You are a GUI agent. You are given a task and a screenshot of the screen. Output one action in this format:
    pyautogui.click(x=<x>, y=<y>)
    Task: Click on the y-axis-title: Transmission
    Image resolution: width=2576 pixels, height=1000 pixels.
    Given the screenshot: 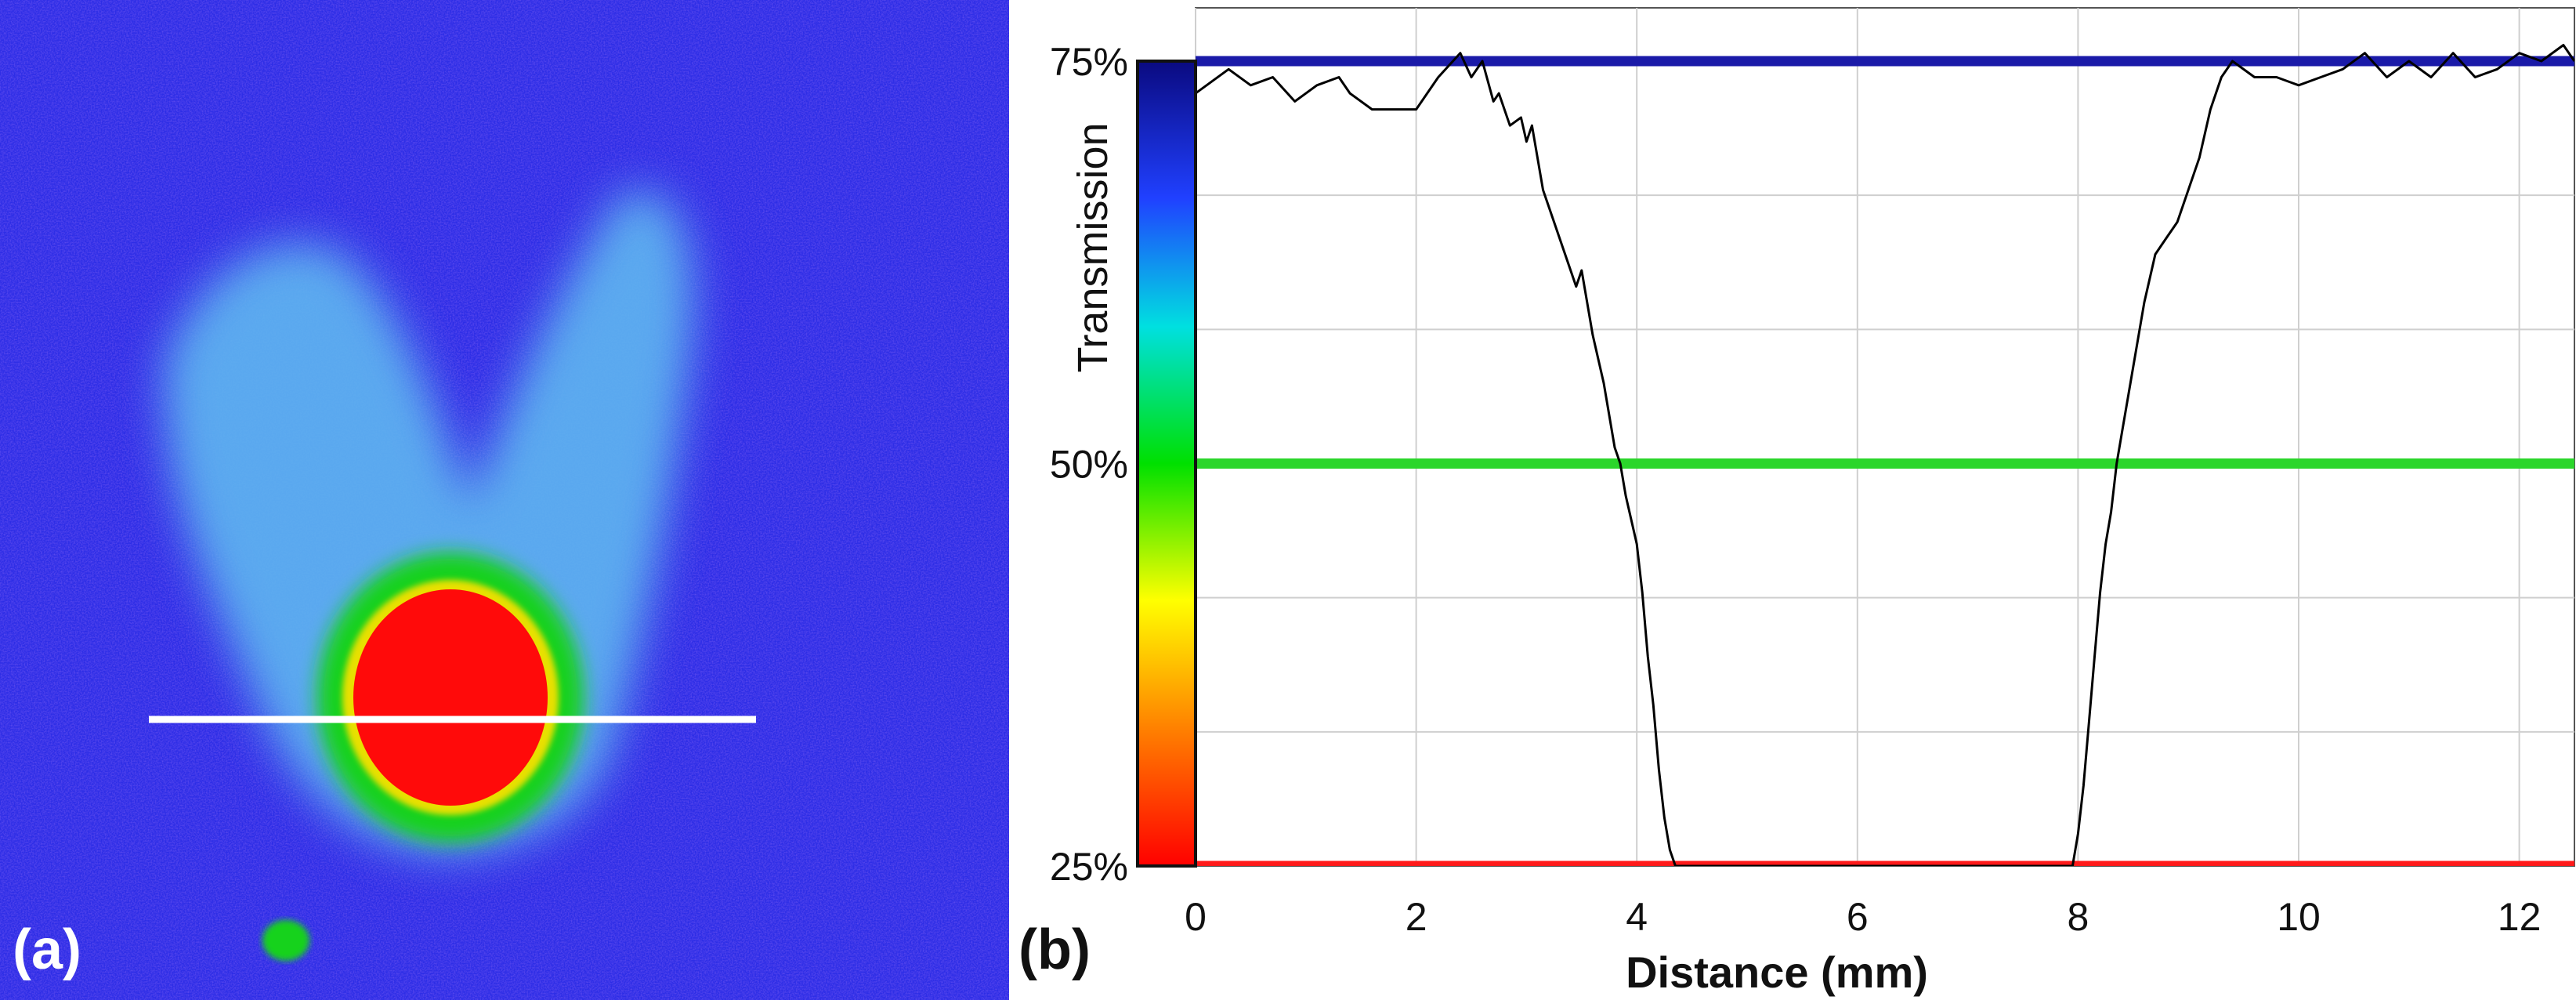 What is the action you would take?
    pyautogui.click(x=1092, y=247)
    